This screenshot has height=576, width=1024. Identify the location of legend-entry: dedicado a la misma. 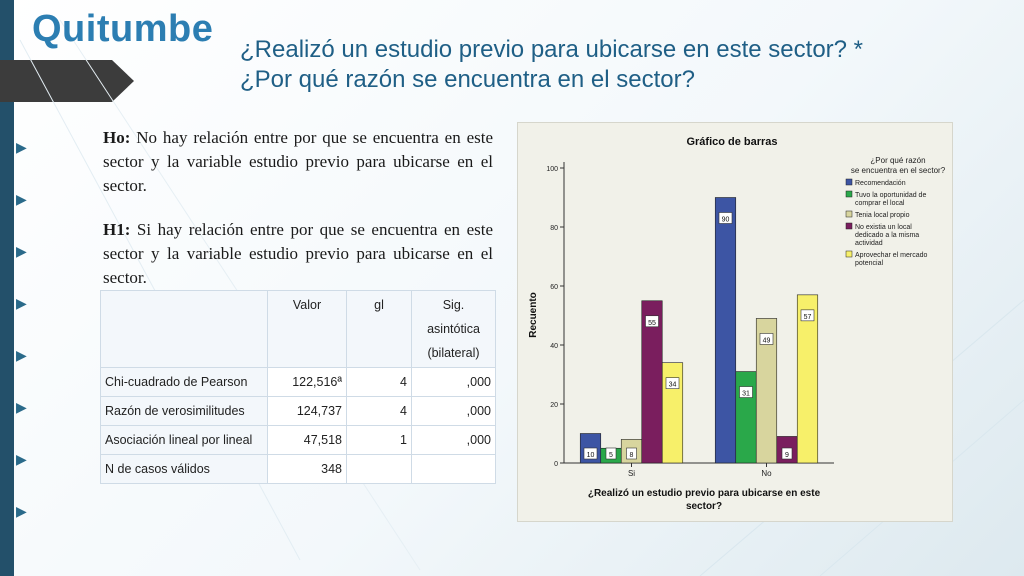
(887, 235).